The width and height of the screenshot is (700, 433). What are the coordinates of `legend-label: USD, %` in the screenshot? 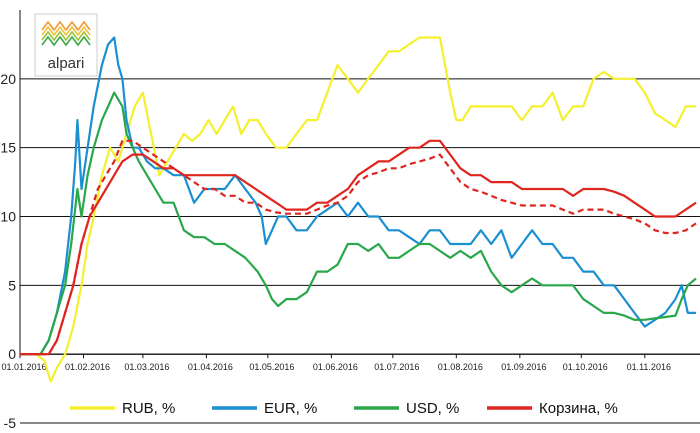 It's located at (432, 408).